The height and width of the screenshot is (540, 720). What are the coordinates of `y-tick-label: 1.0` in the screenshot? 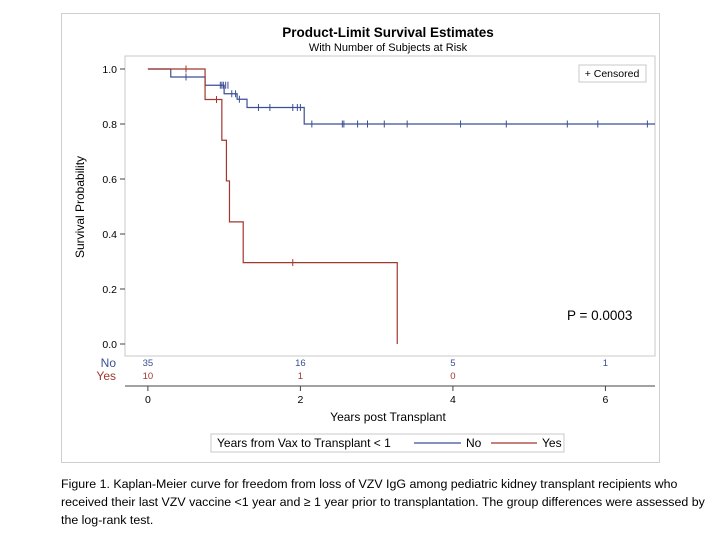 It's located at (109, 70).